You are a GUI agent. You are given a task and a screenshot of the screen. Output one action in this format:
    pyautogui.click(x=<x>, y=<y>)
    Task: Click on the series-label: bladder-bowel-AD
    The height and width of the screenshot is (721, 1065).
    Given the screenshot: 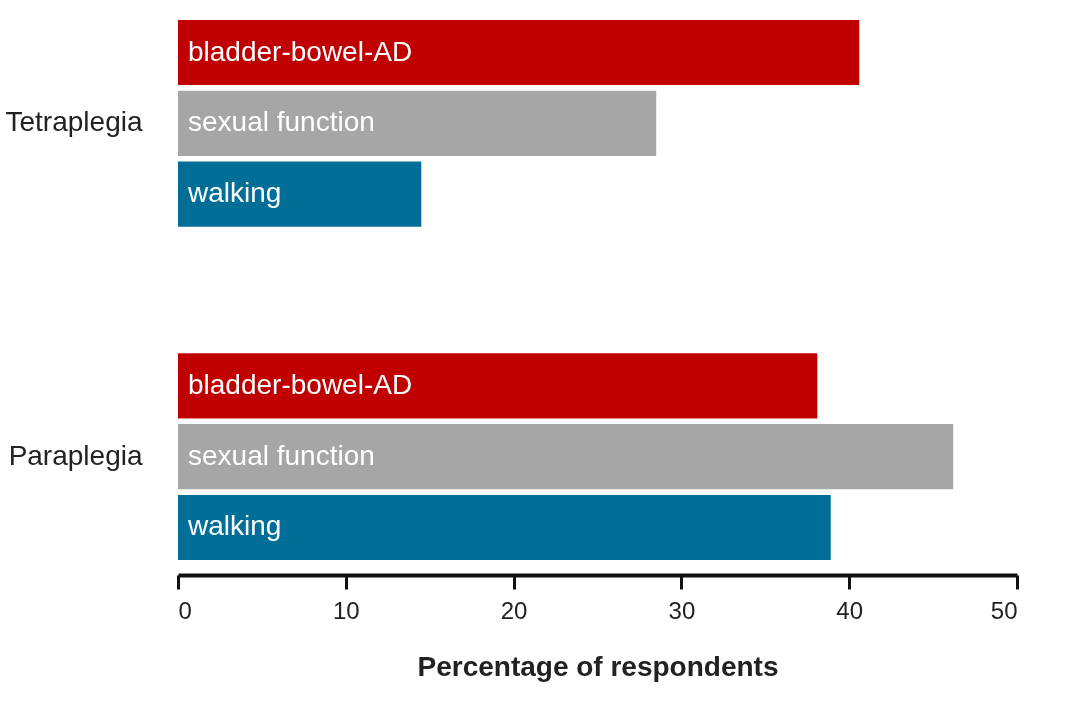 What is the action you would take?
    pyautogui.click(x=300, y=51)
    